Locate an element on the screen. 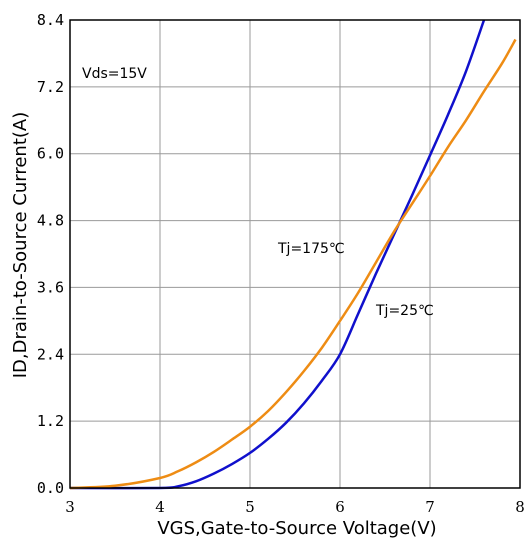 The image size is (531, 545). series-label-175c: Tj=175℃ is located at coordinates (311, 249).